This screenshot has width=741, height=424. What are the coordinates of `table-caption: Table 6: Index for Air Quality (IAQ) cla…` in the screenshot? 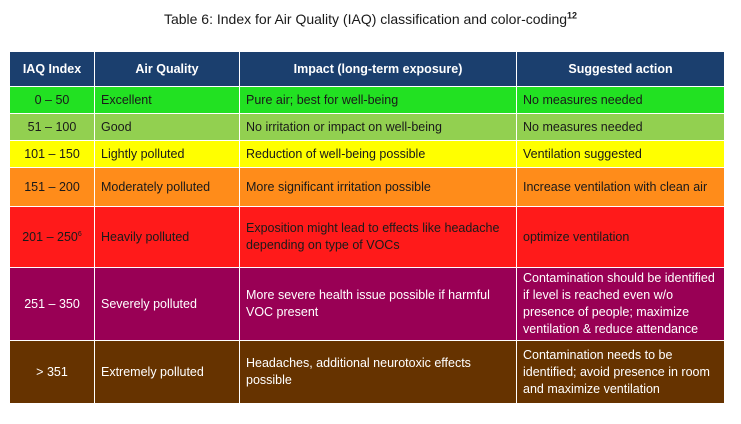 It's located at (370, 19).